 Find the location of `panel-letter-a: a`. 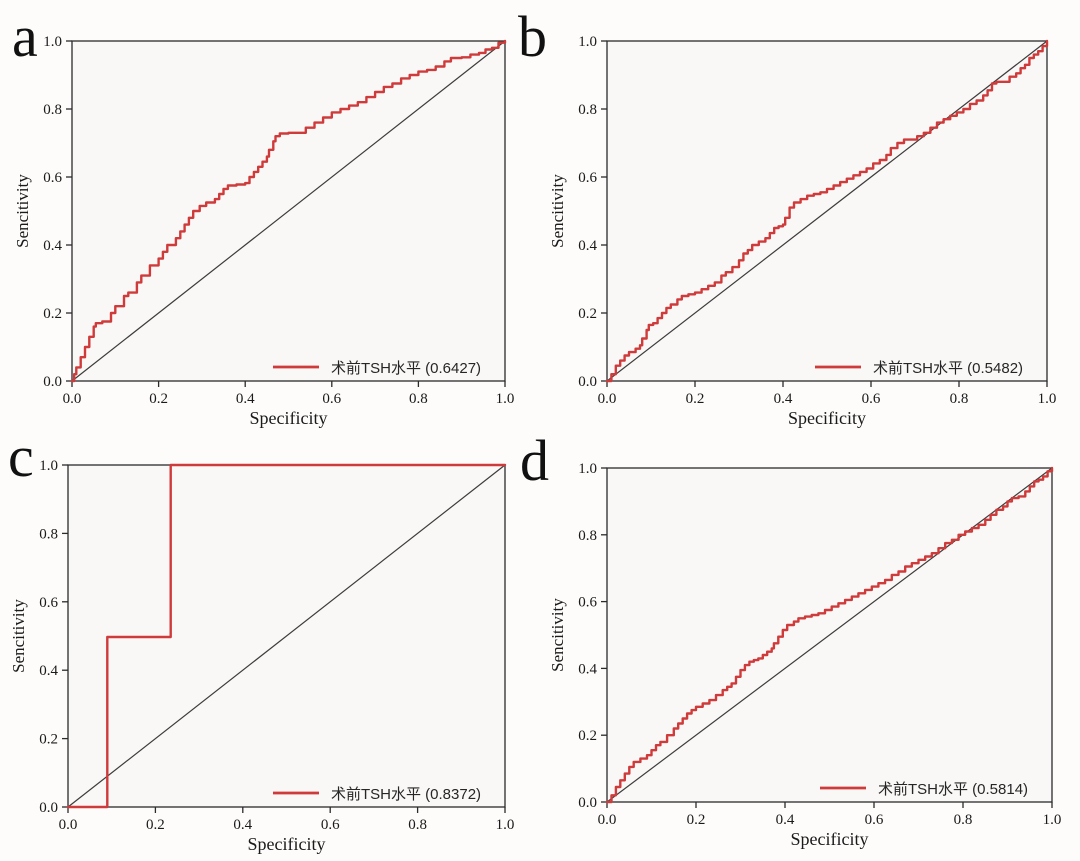

panel-letter-a: a is located at coordinates (25, 36).